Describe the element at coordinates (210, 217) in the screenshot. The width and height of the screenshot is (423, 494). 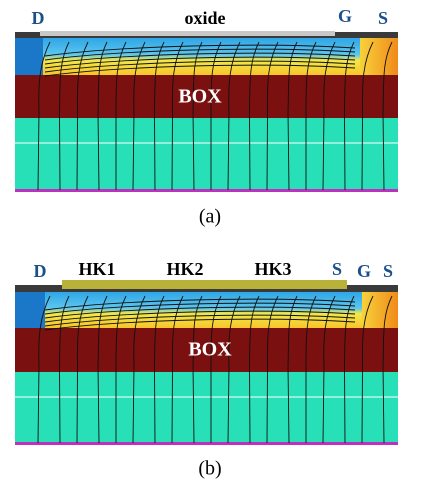
I see `caption: (a)` at that location.